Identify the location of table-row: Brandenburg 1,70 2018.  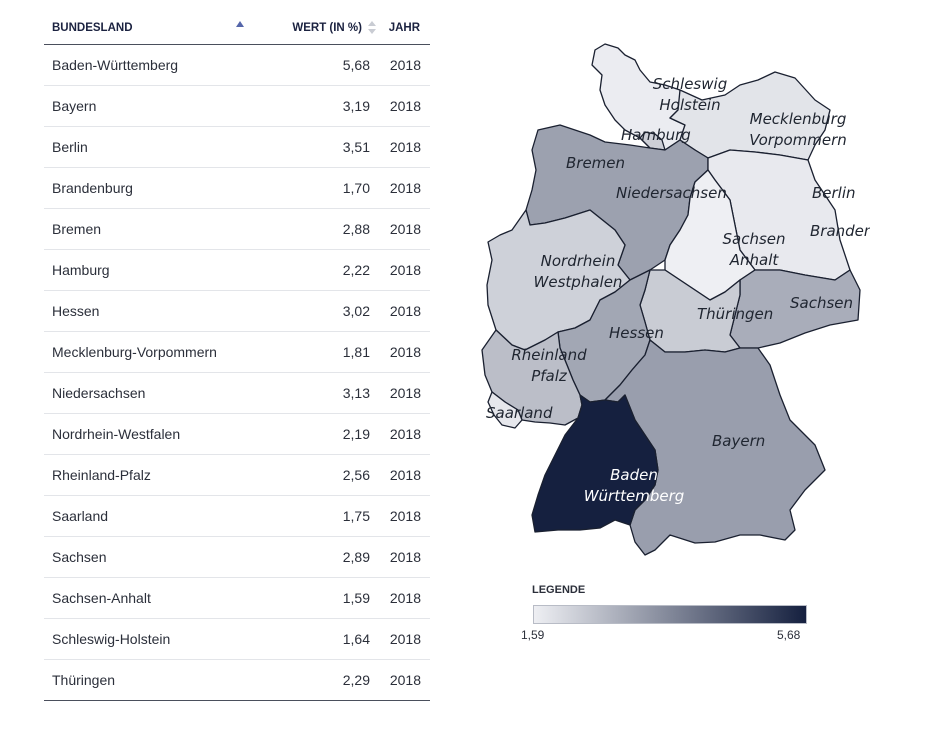
(237, 188).